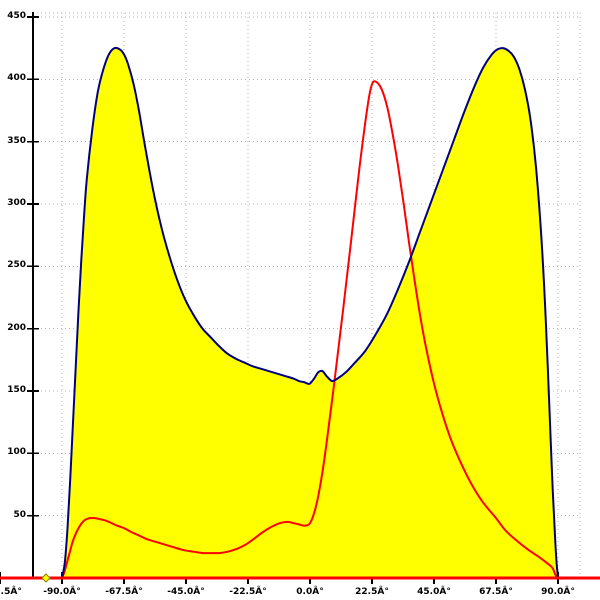  Describe the element at coordinates (16, 78) in the screenshot. I see `y-tick-label: 400` at that location.